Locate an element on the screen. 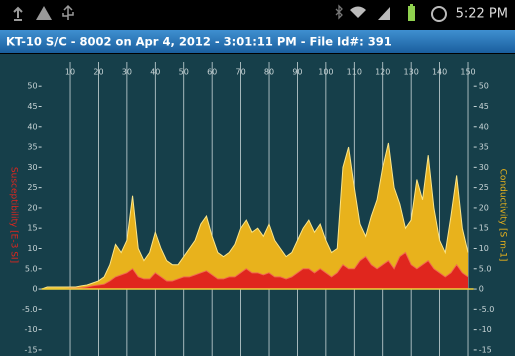 The height and width of the screenshot is (356, 515). y2-tick-label: 0 is located at coordinates (481, 289).